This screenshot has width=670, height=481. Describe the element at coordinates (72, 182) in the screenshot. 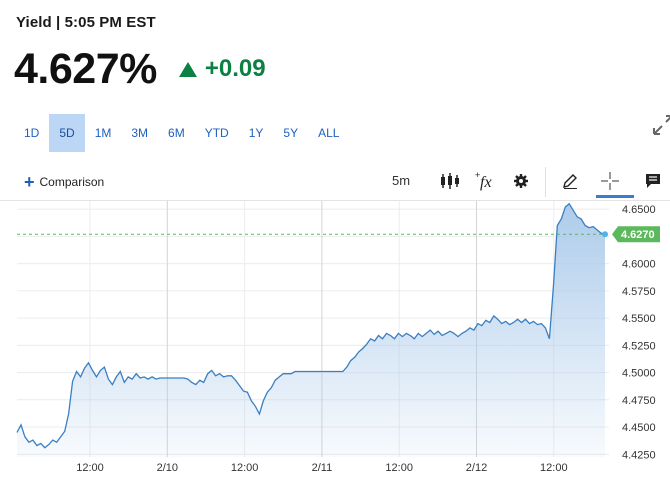

I see `comparison-label: Comparison` at that location.